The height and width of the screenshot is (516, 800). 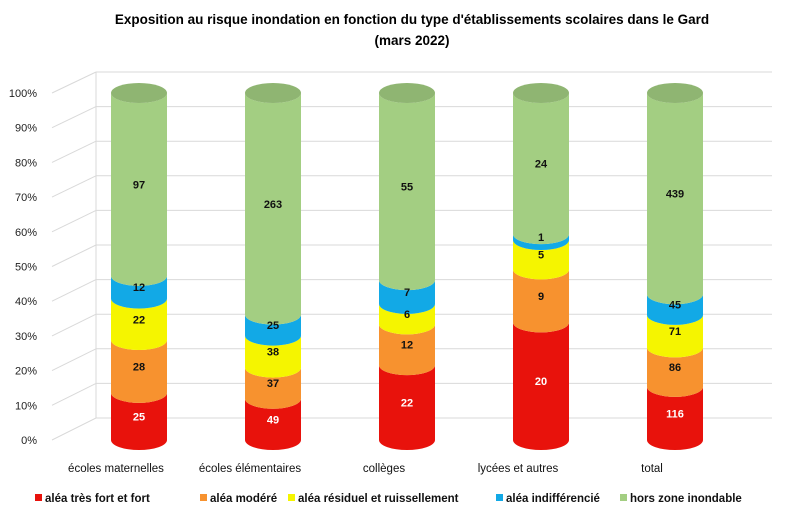 I want to click on legend-label: aléa modéré, so click(x=243, y=499).